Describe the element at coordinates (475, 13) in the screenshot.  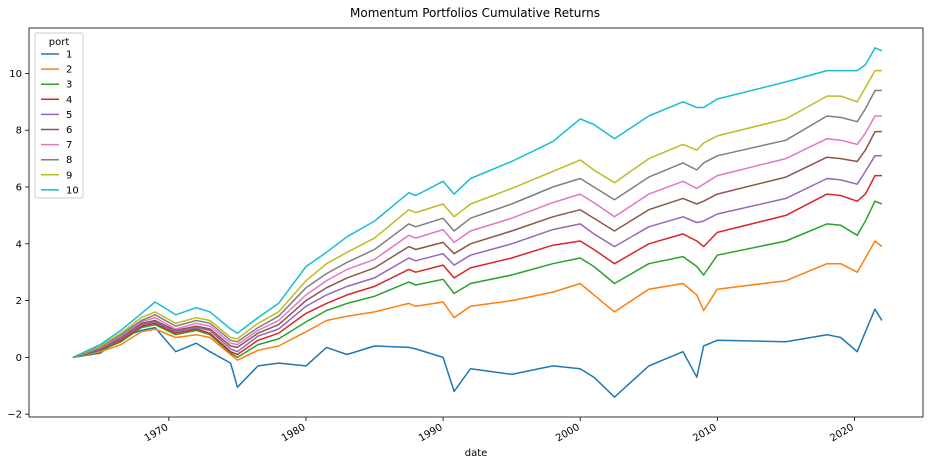
I see `chart-title: Momentum Portfolios Cumulative Returns` at that location.